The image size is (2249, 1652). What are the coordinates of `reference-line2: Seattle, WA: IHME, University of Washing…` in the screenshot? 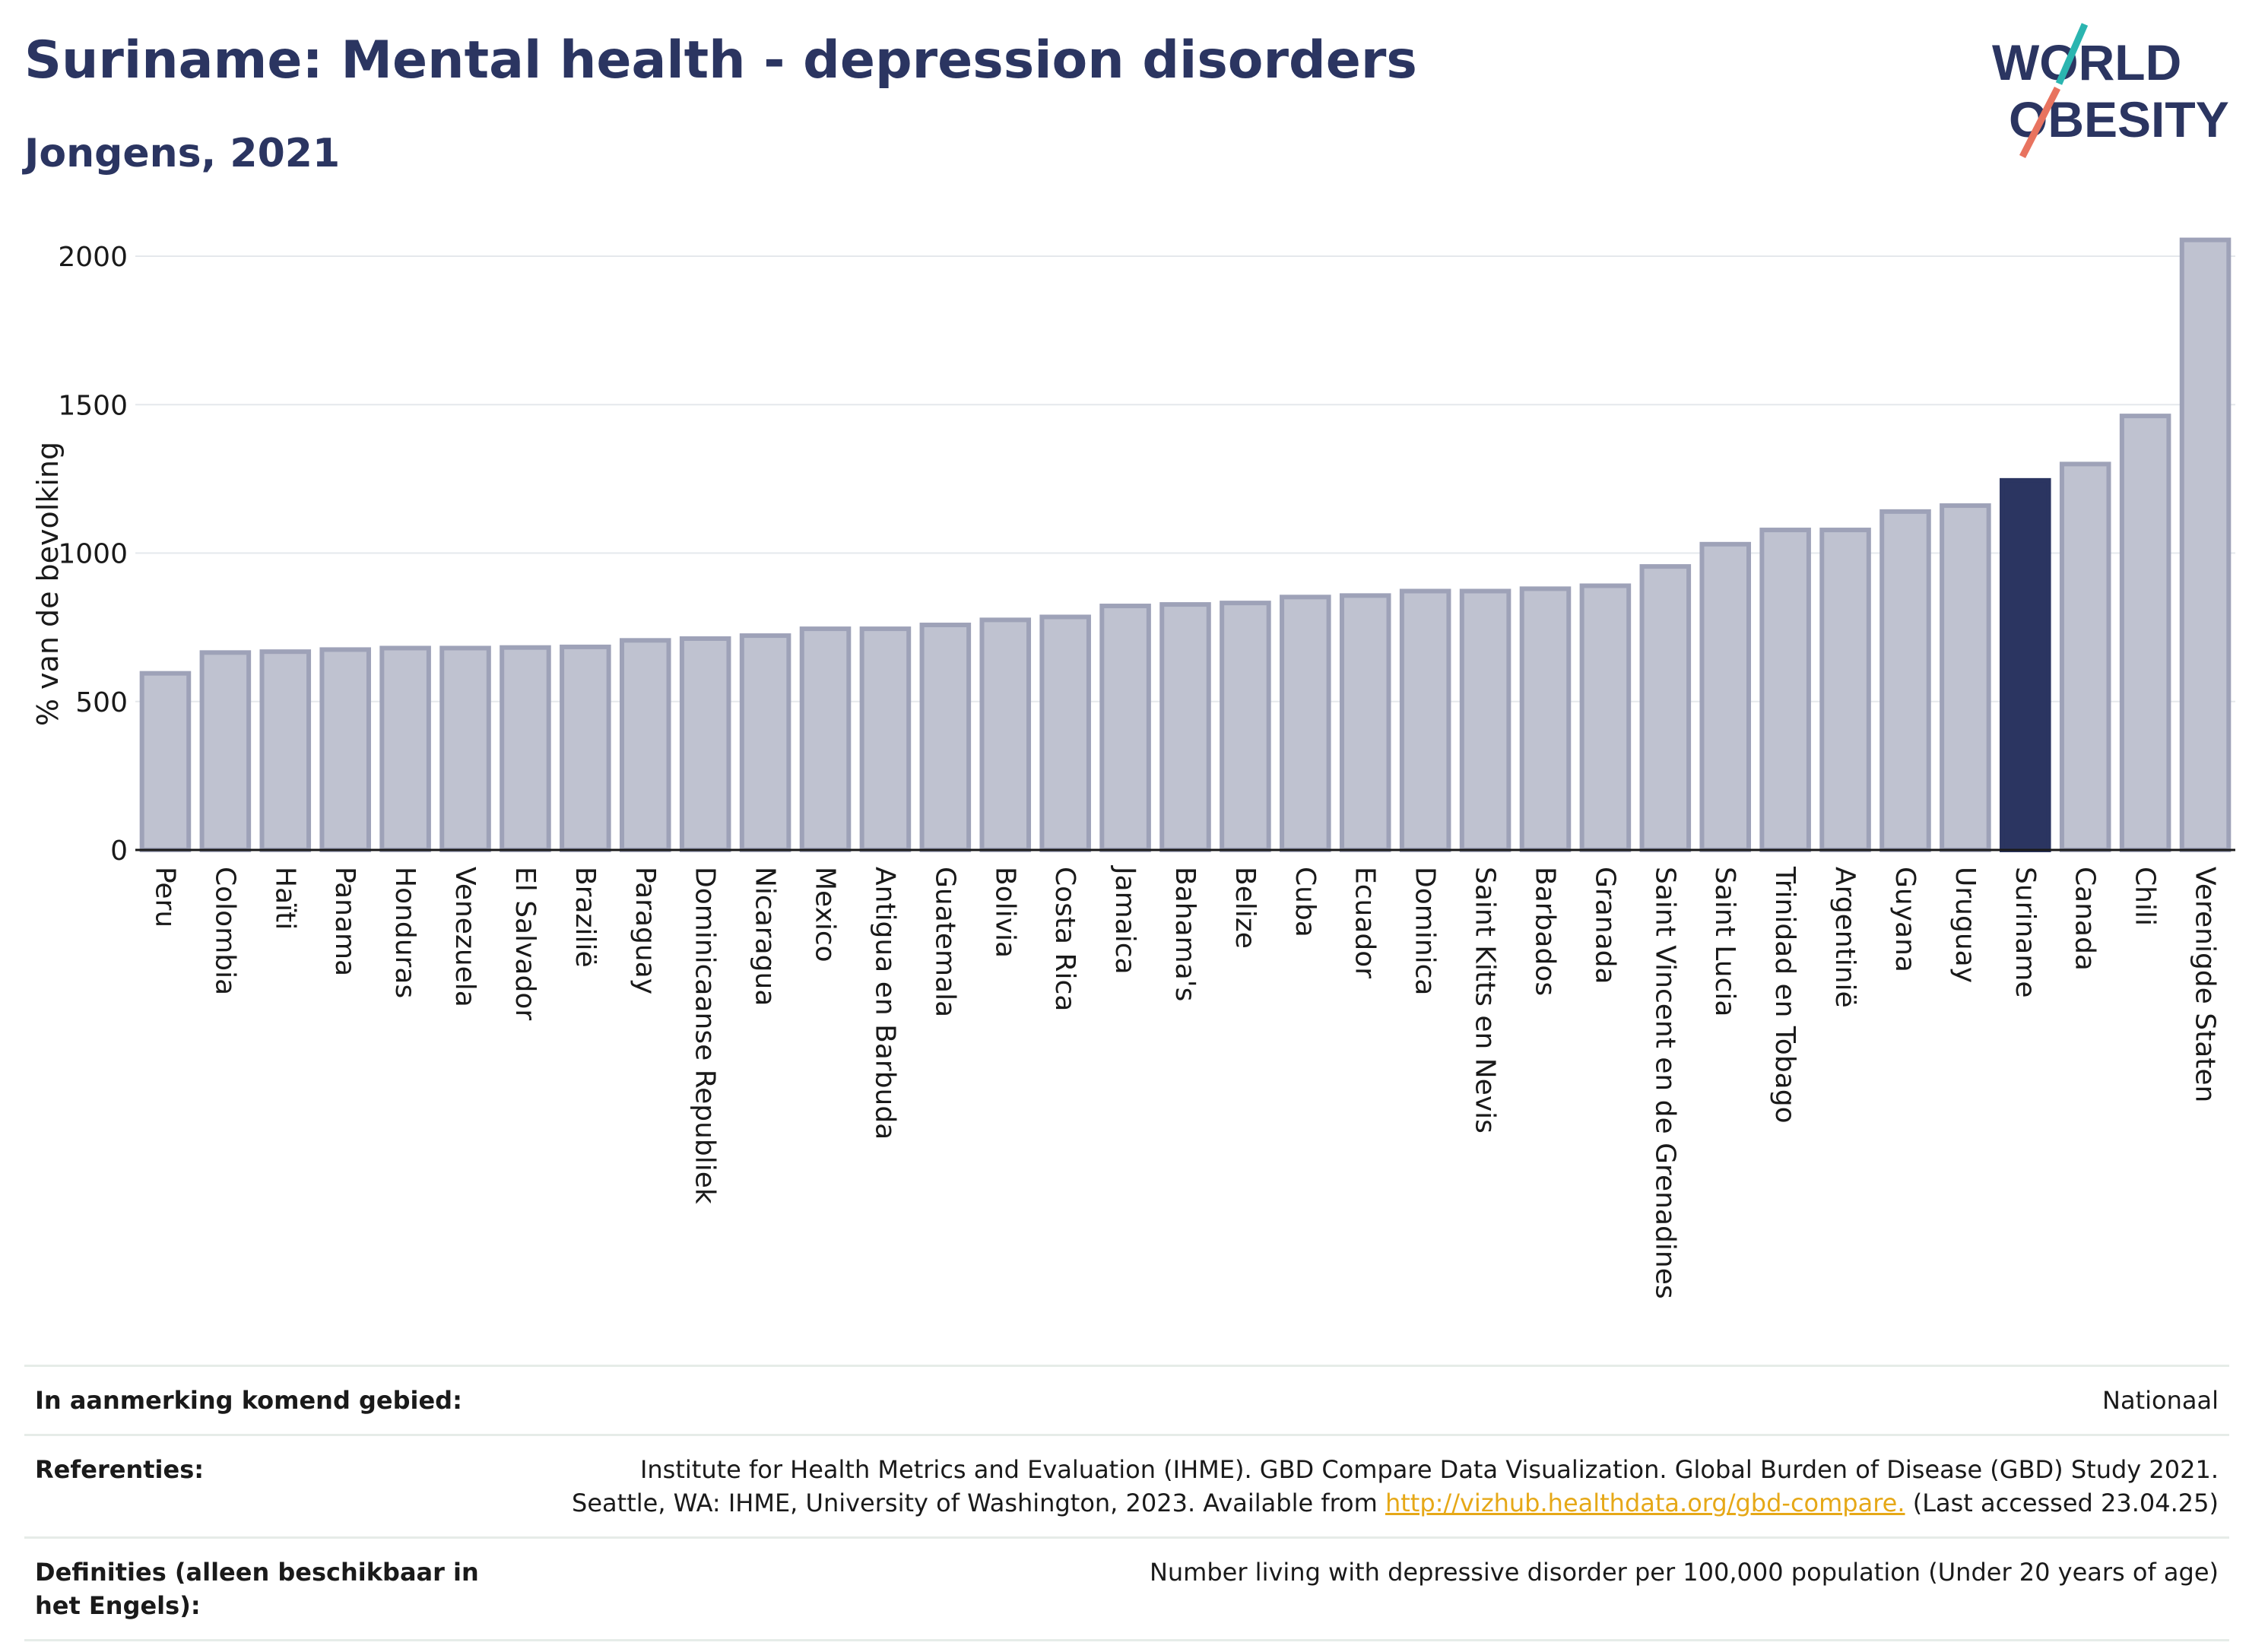 It's located at (1395, 1503).